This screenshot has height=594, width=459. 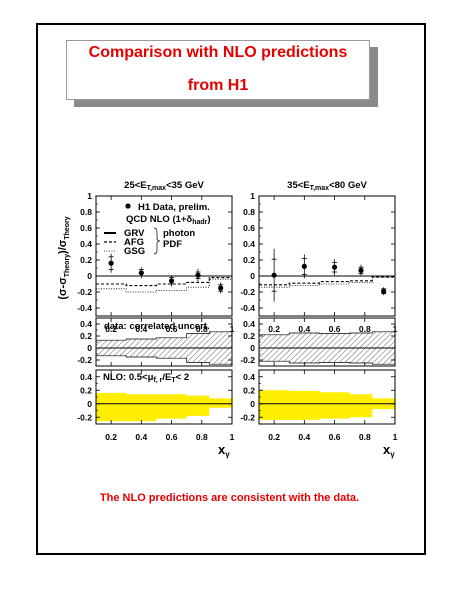 What do you see at coordinates (134, 242) in the screenshot?
I see `legend-afg: AFG` at bounding box center [134, 242].